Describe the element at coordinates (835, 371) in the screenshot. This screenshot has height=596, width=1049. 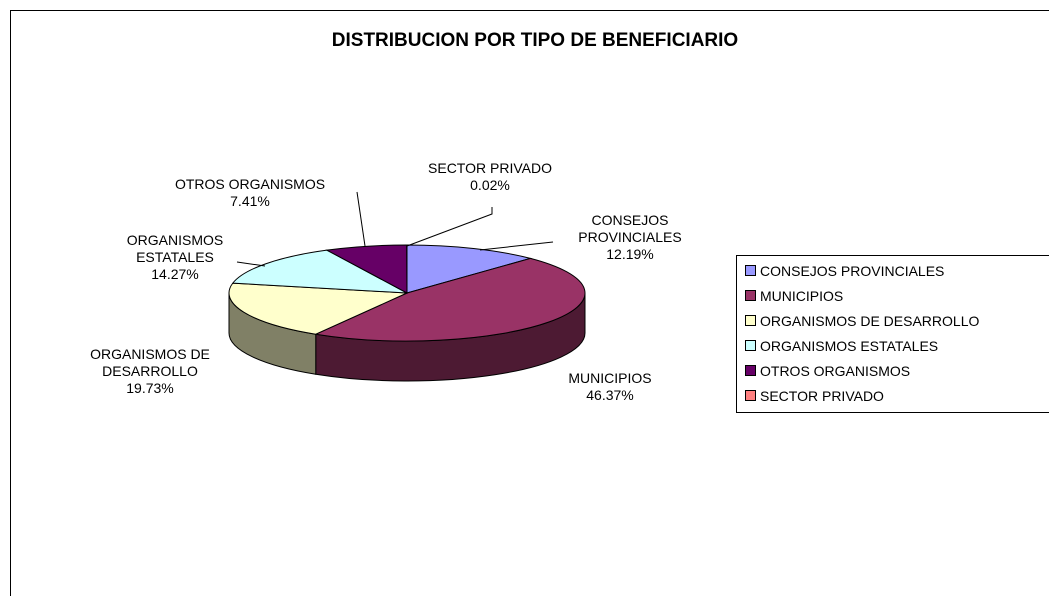
I see `legend-label: OTROS ORGANISMOS` at that location.